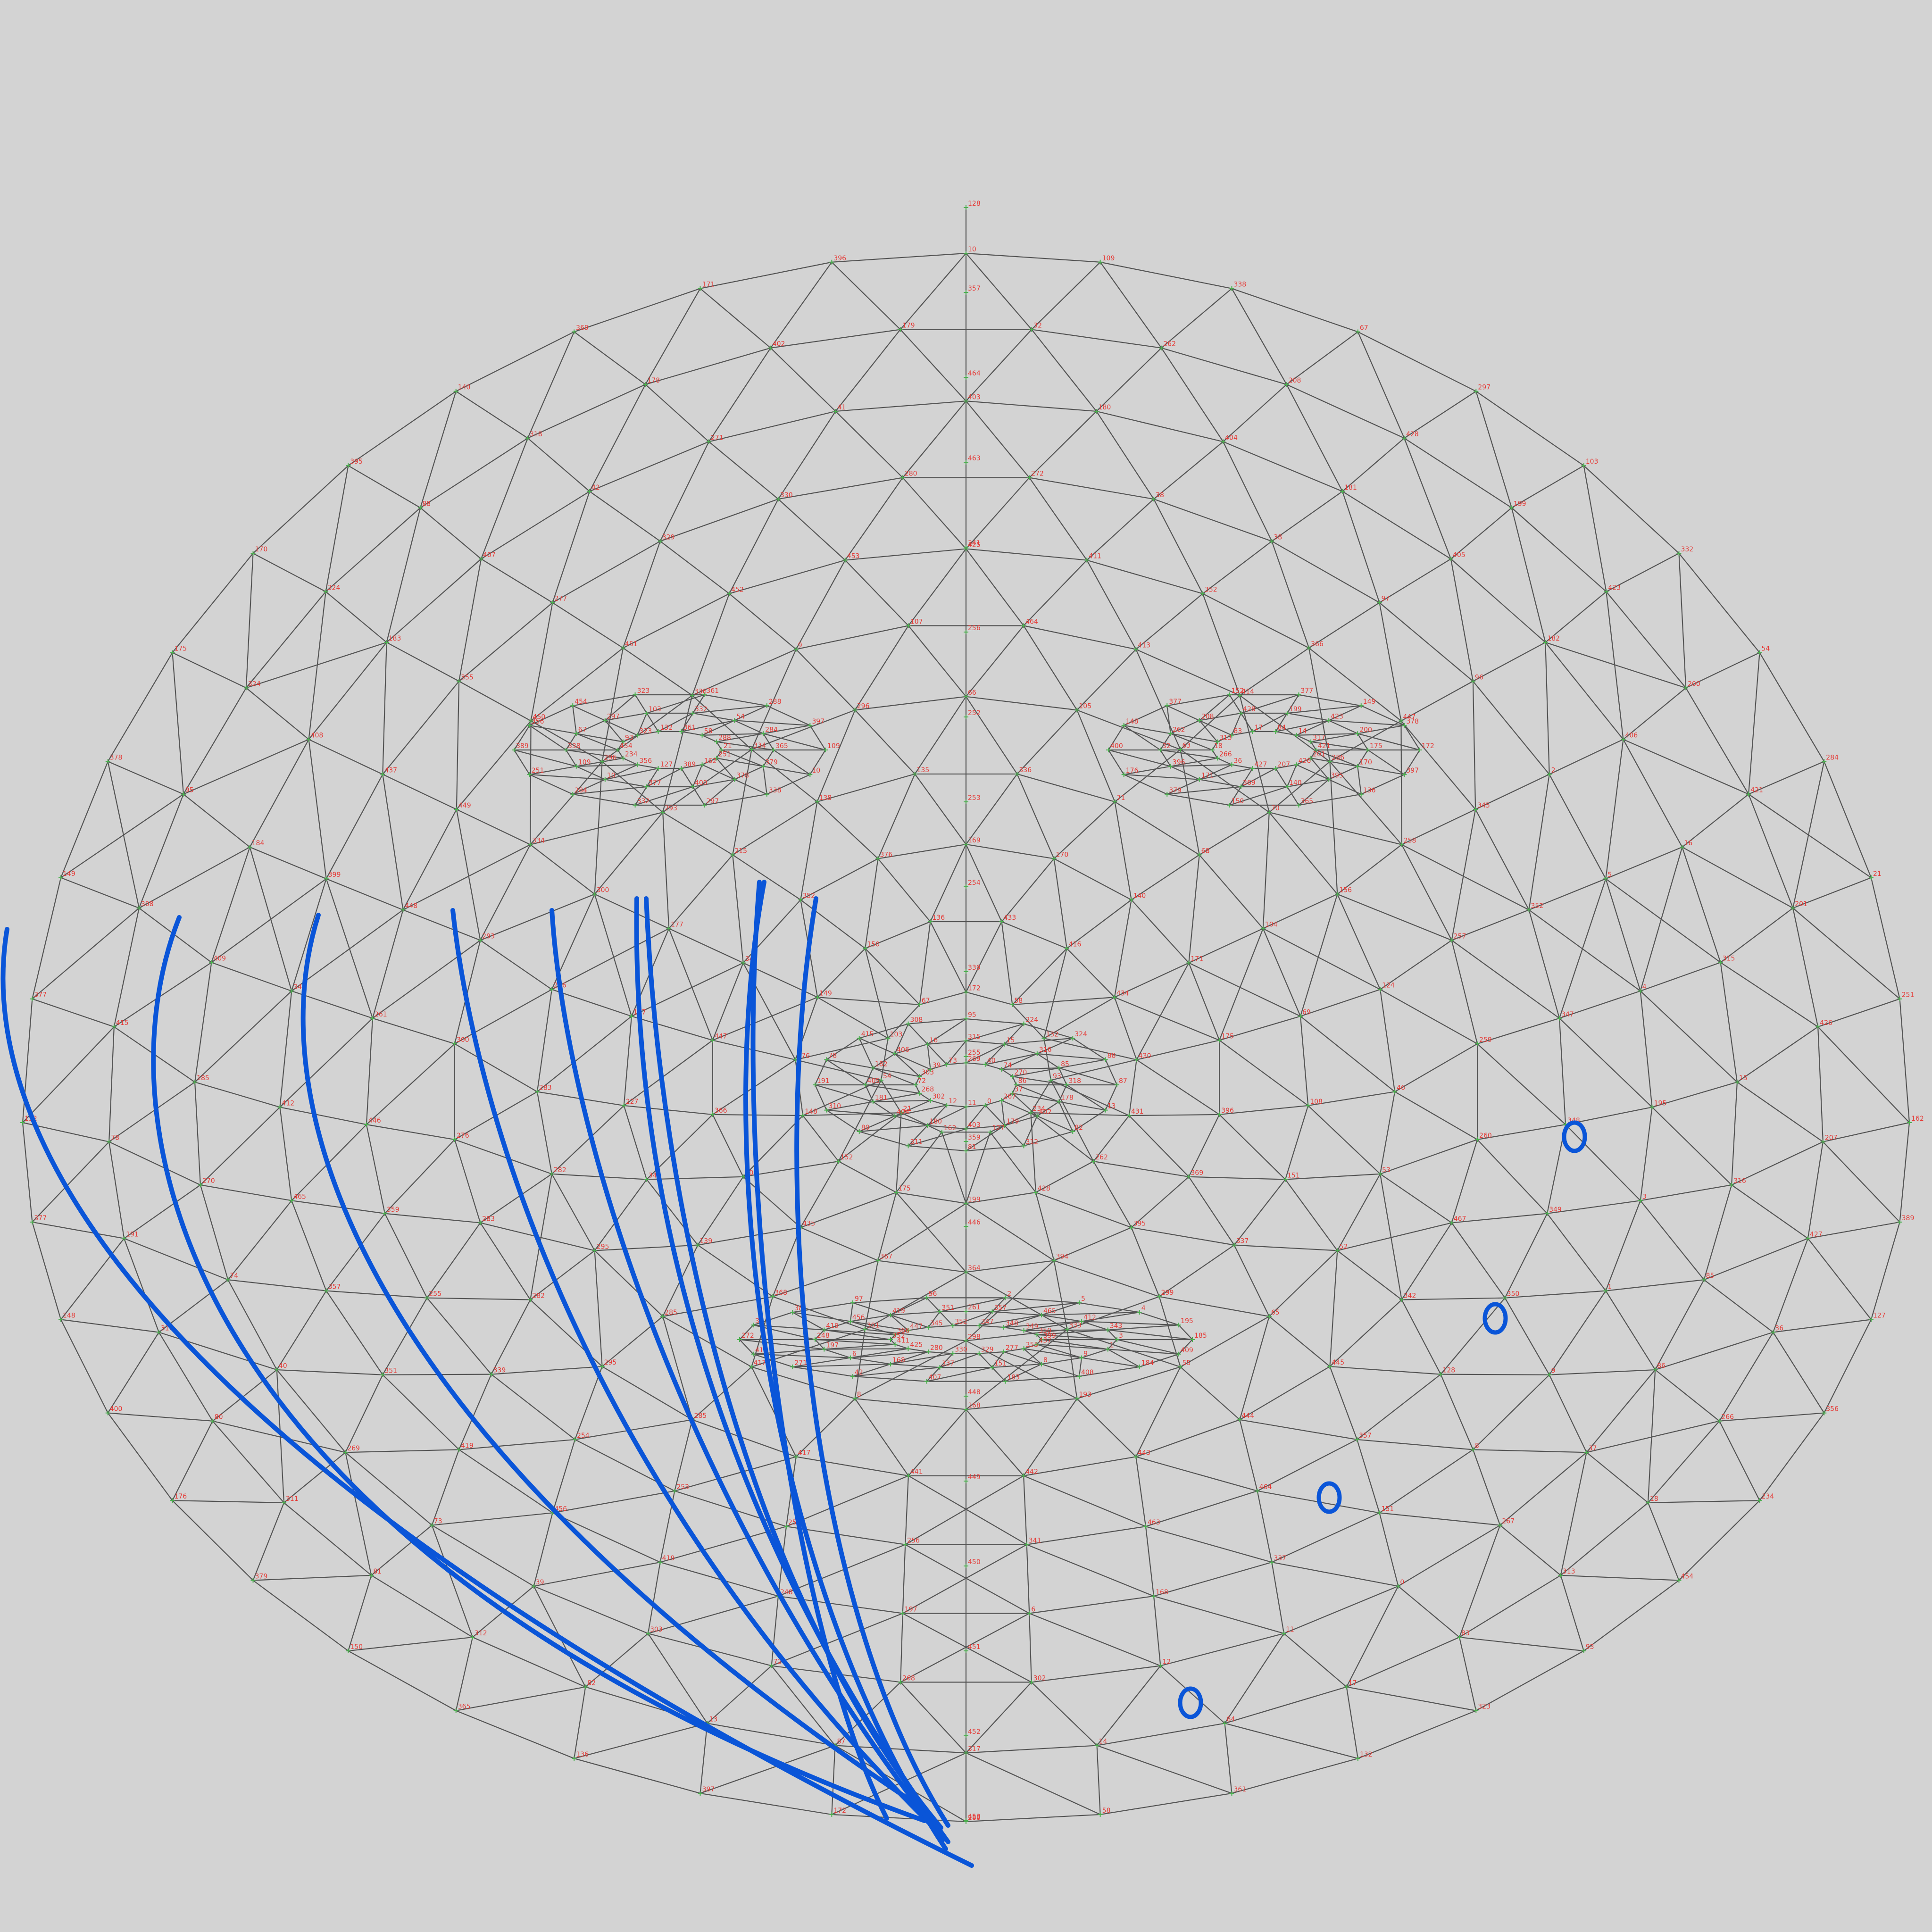 The width and height of the screenshot is (1932, 1932). I want to click on mesh-node-label: 132, so click(1366, 1755).